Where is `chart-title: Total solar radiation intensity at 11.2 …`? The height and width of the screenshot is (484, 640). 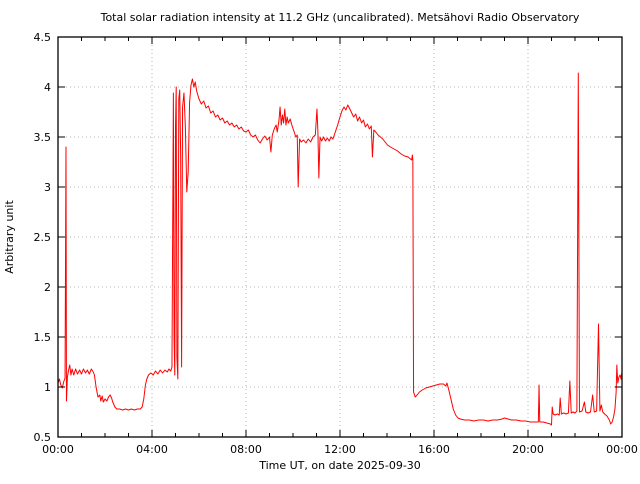
chart-title: Total solar radiation intensity at 11.2 … is located at coordinates (340, 17).